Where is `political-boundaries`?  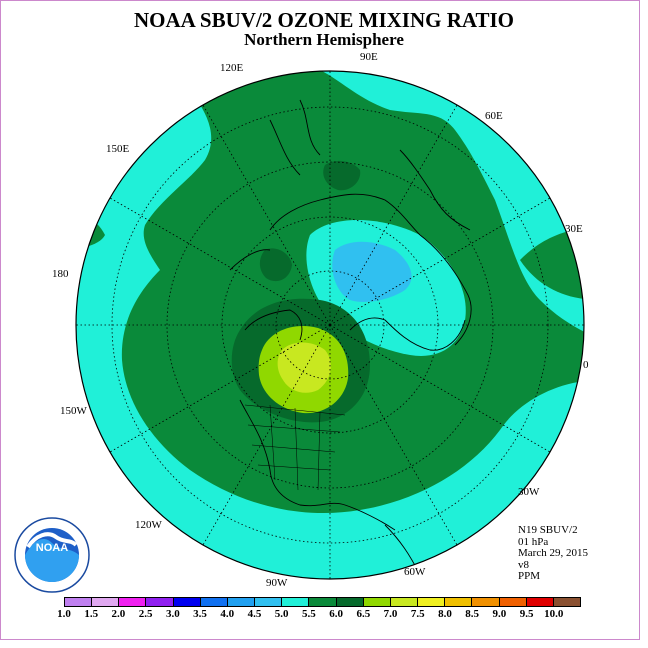
political-boundaries is located at coordinates (295, 447).